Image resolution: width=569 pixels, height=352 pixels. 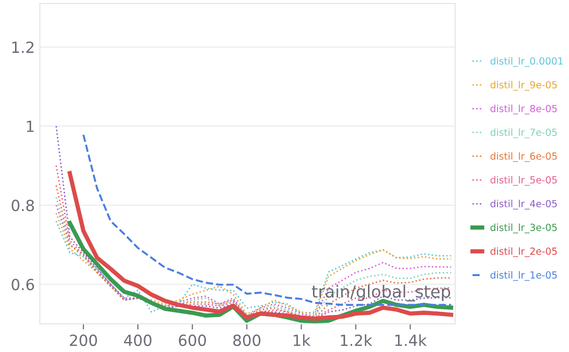 What do you see at coordinates (302, 340) in the screenshot?
I see `x-tick-label: 1k` at bounding box center [302, 340].